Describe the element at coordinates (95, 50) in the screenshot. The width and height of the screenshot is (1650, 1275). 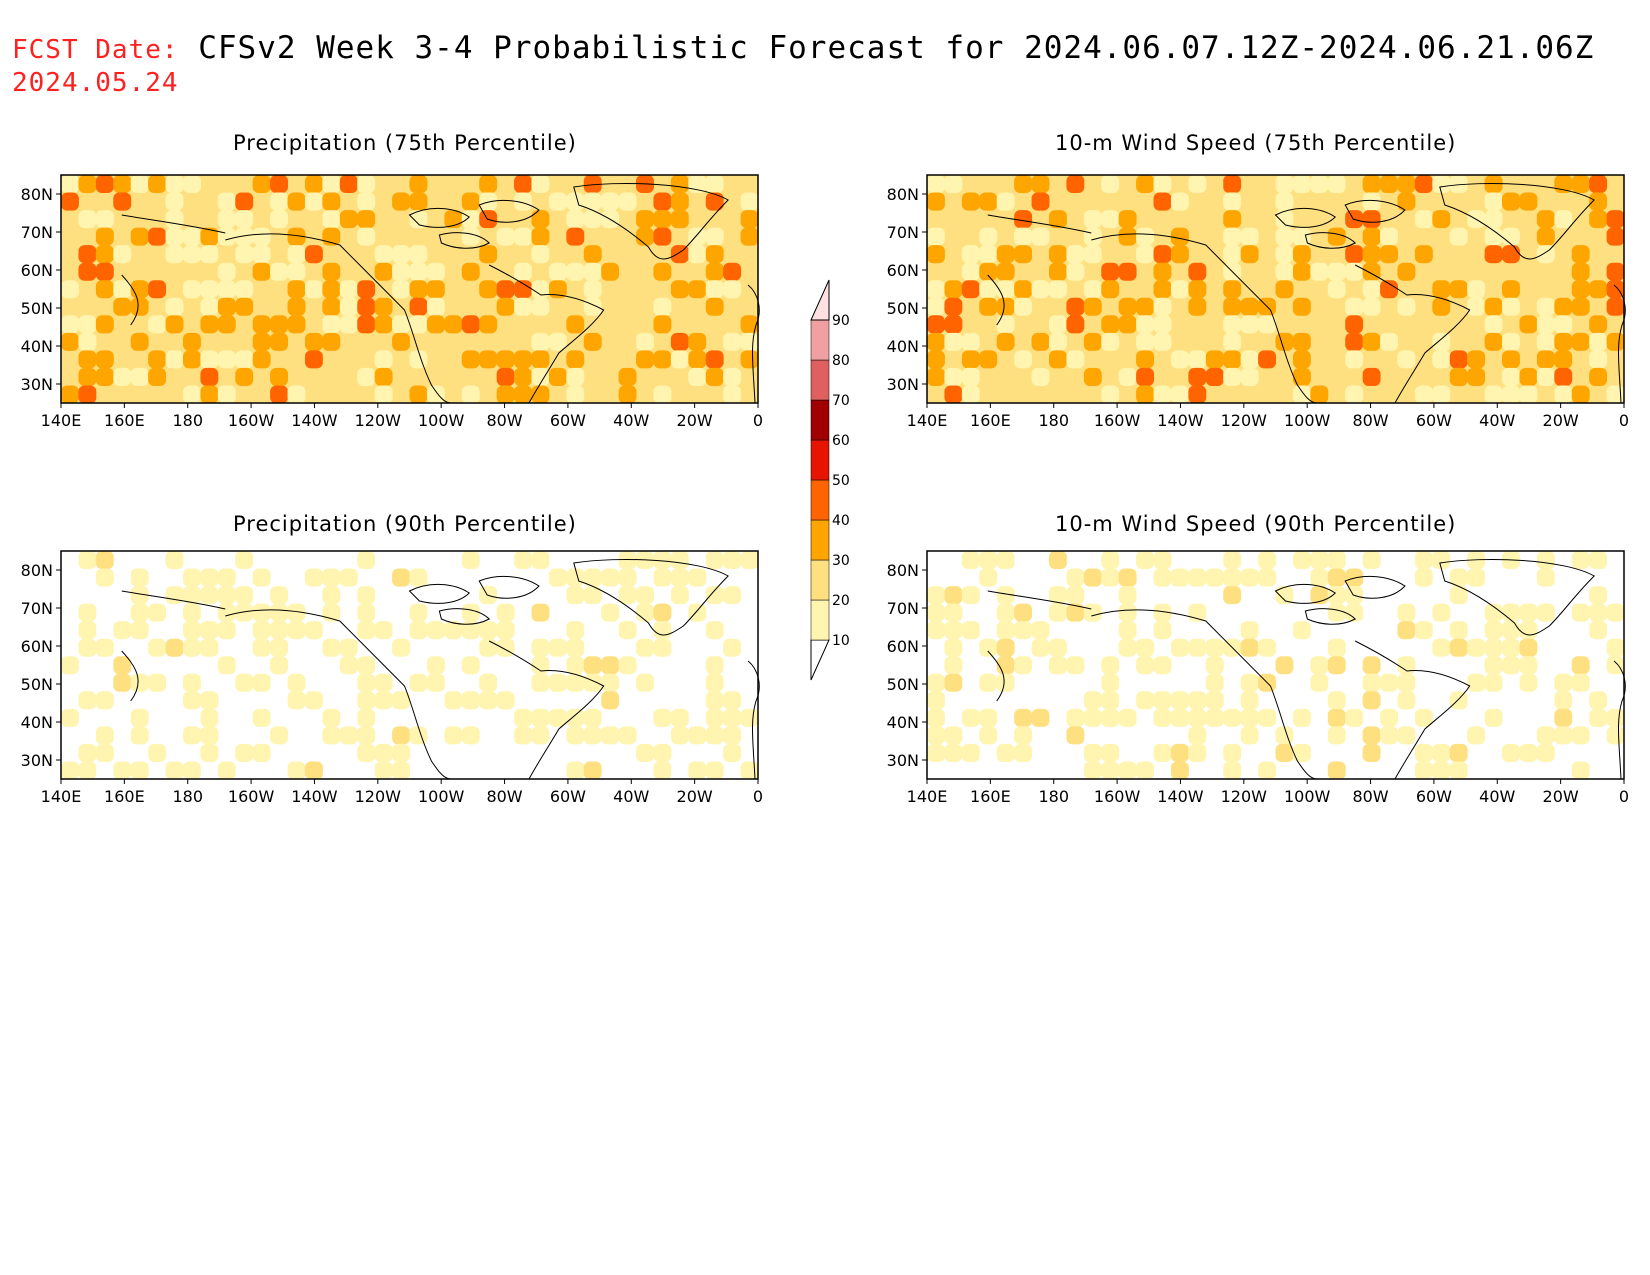
I see `fcst-date-label: FCST Date:` at that location.